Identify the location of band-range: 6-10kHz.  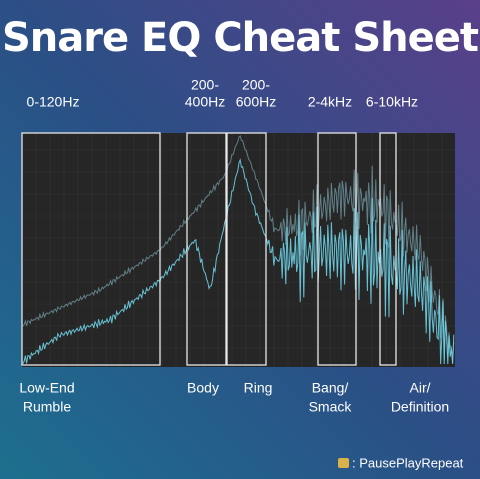
(392, 102).